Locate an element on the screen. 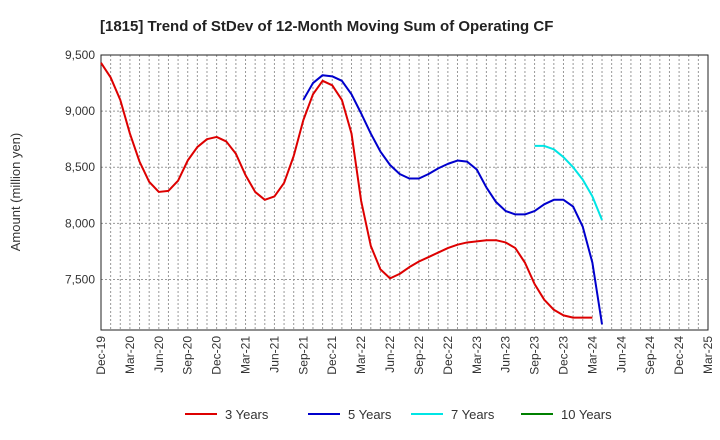 The width and height of the screenshot is (720, 440). legend-label: 5 Years is located at coordinates (370, 414).